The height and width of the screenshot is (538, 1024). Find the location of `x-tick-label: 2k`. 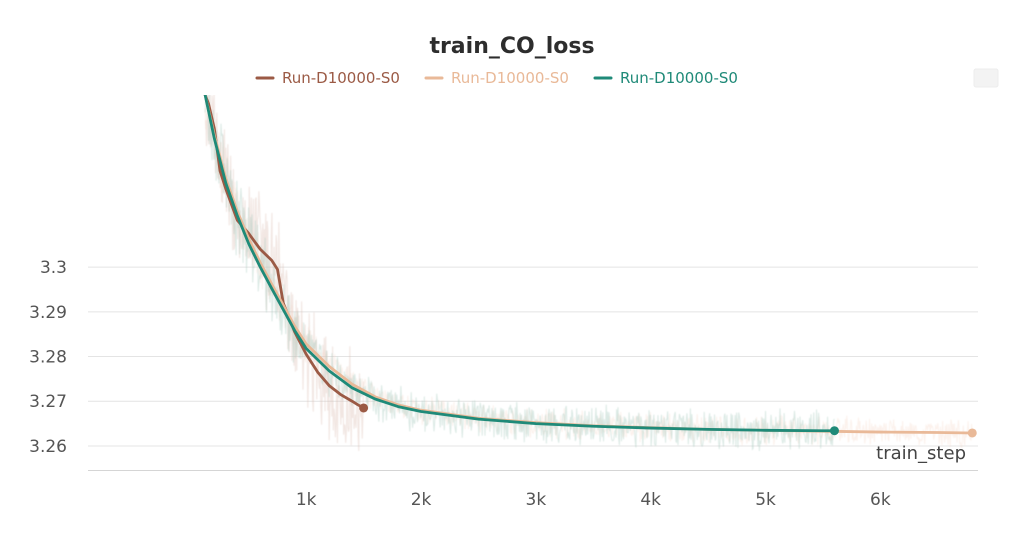

x-tick-label: 2k is located at coordinates (421, 500).